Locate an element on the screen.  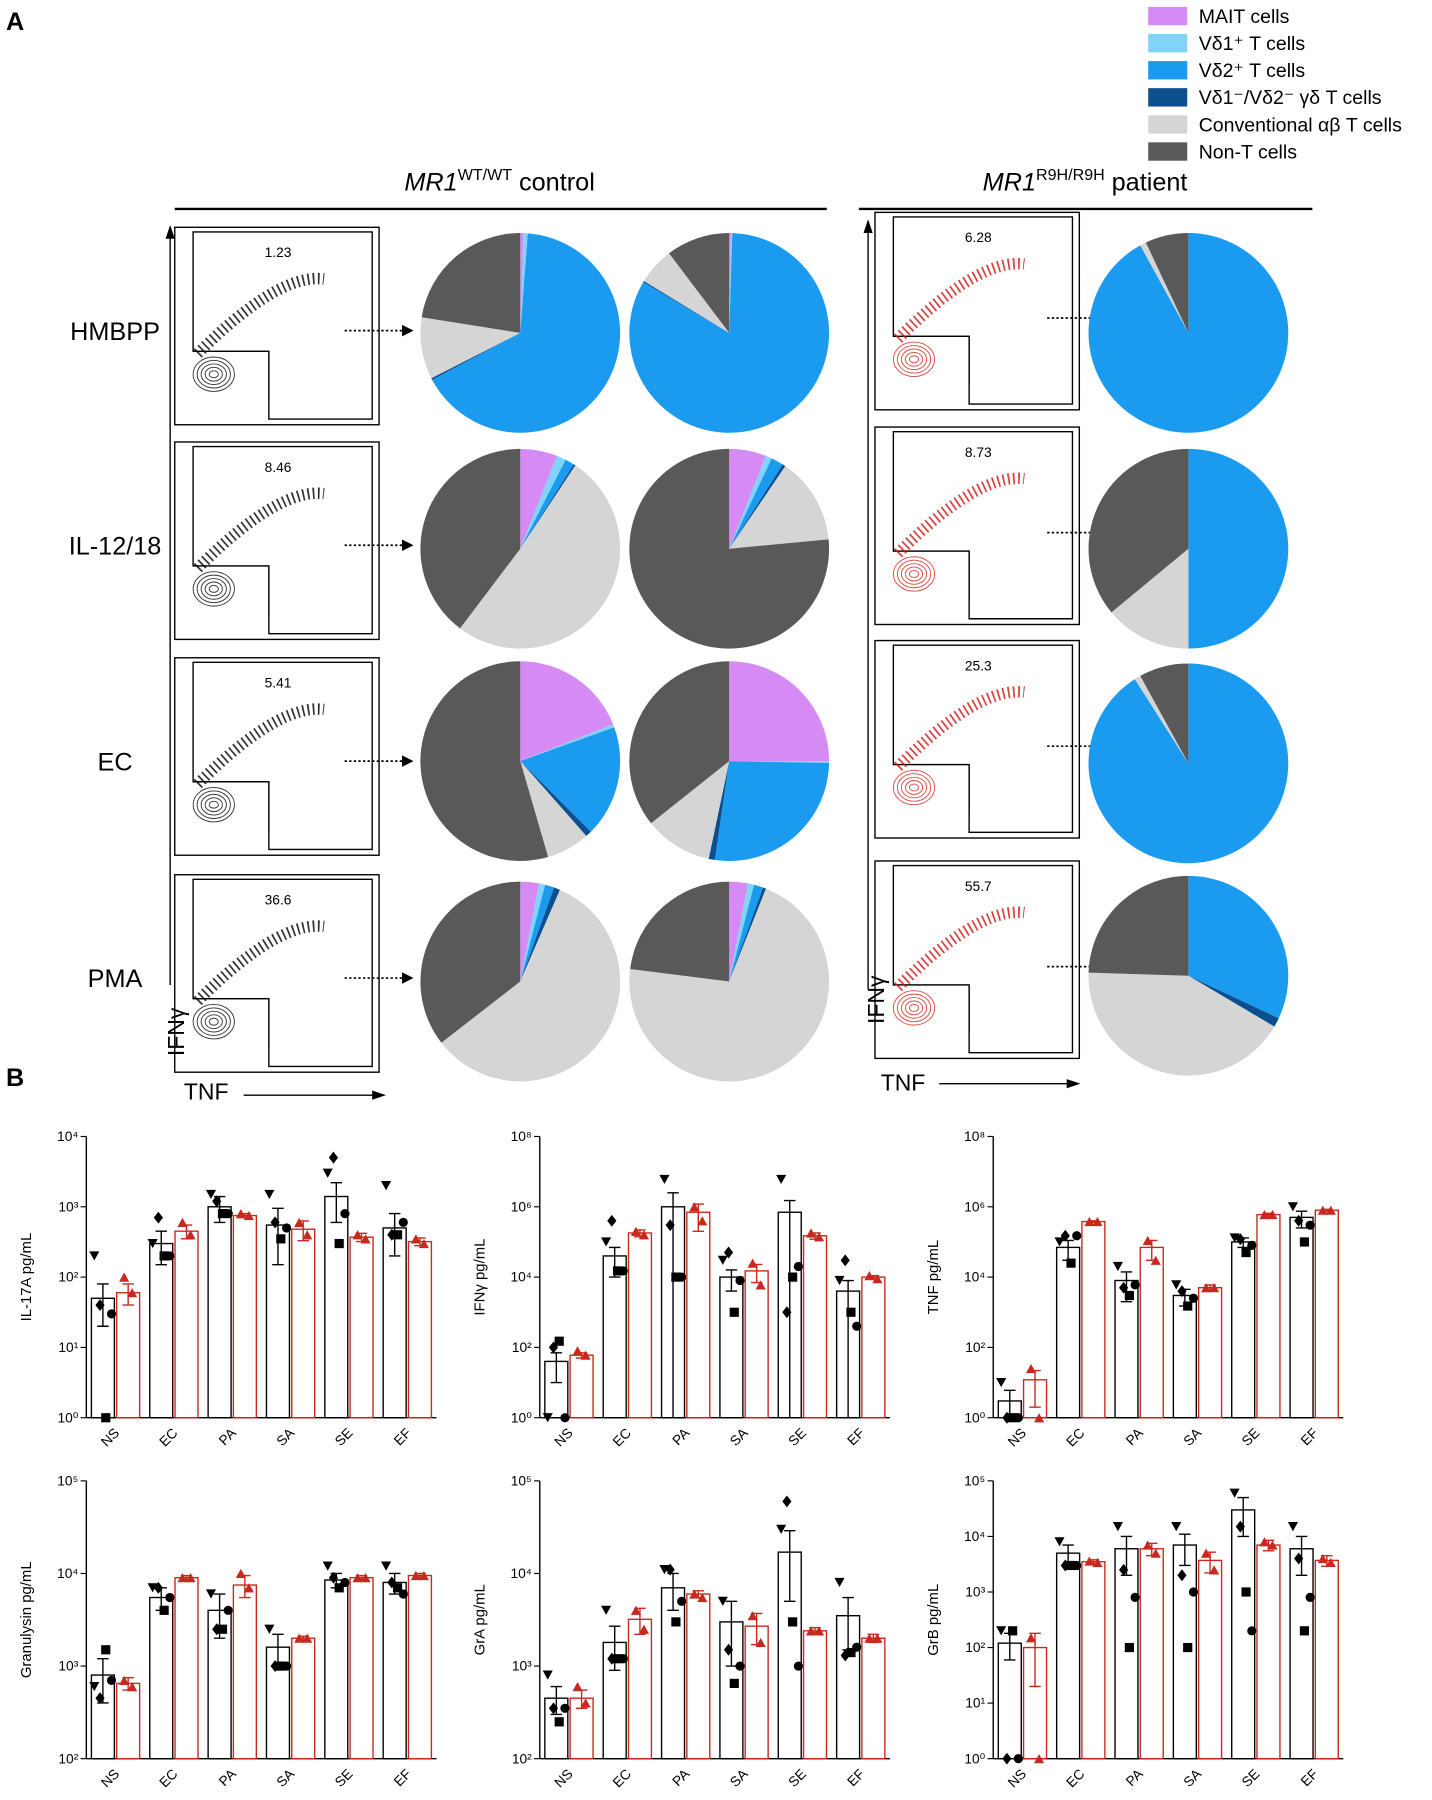
legend-label: Vδ1⁻/Vδ2⁻ γδ T cells is located at coordinates (1290, 98).